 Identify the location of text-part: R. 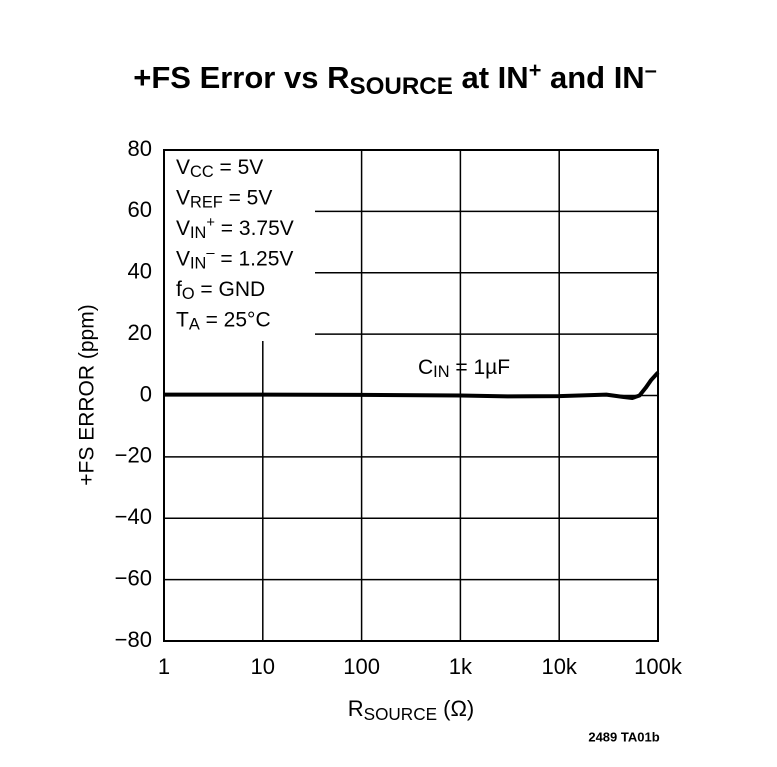
(356, 708).